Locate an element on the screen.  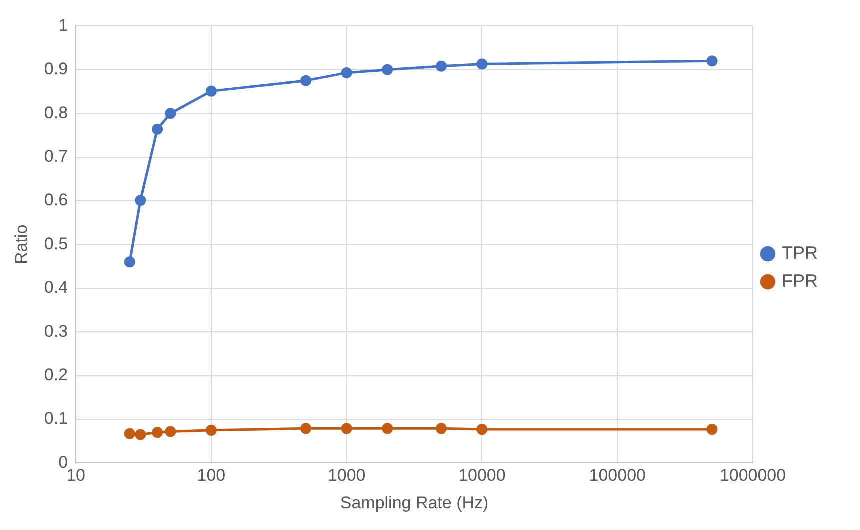
x-tick-label: 1000000 is located at coordinates (753, 476).